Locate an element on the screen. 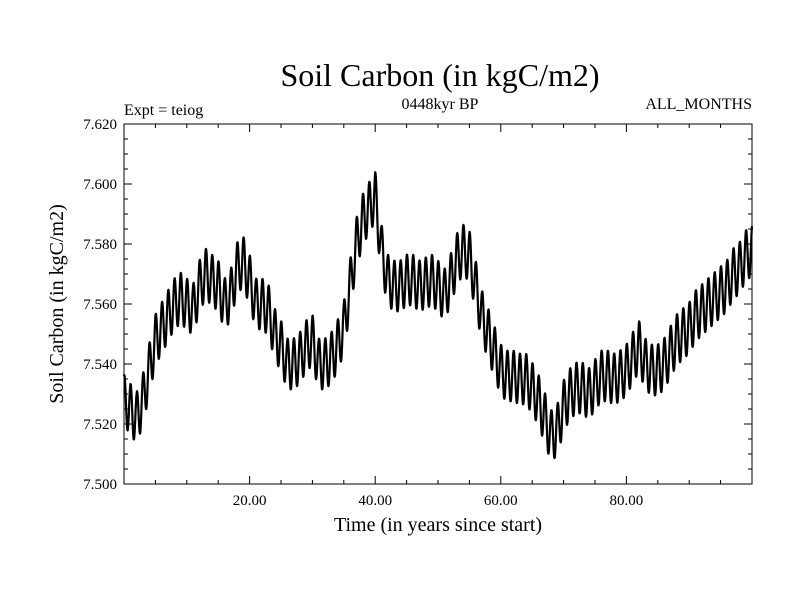 The image size is (800, 600). x-tick-label: 20.00 is located at coordinates (250, 501).